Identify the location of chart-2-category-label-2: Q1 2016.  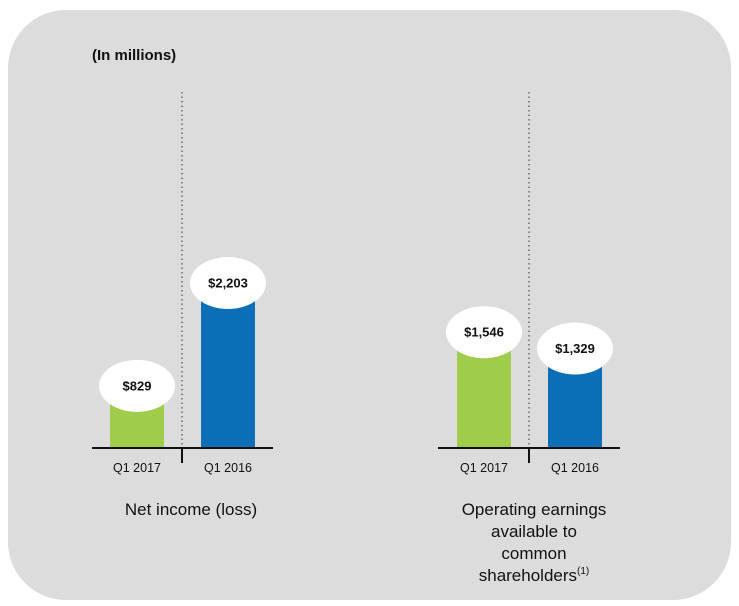
(575, 468).